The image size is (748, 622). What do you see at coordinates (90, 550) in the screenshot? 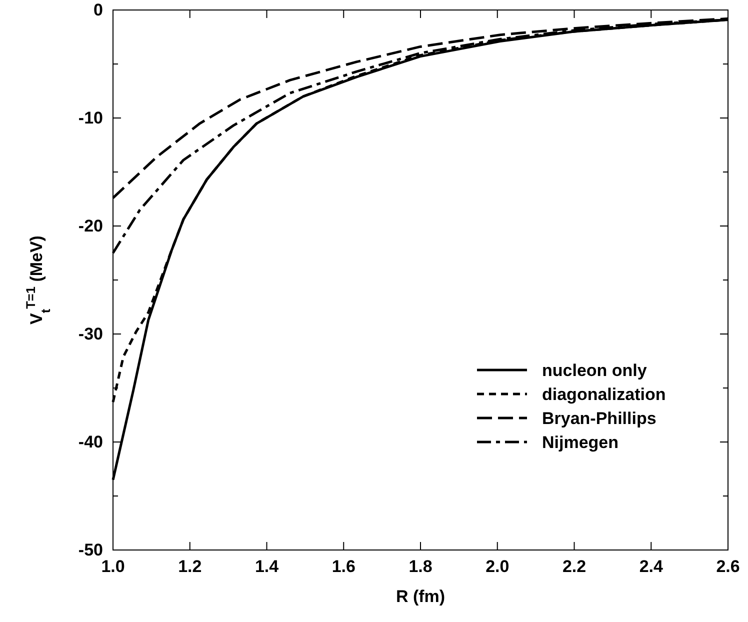
I see `y-tick-label: -50` at bounding box center [90, 550].